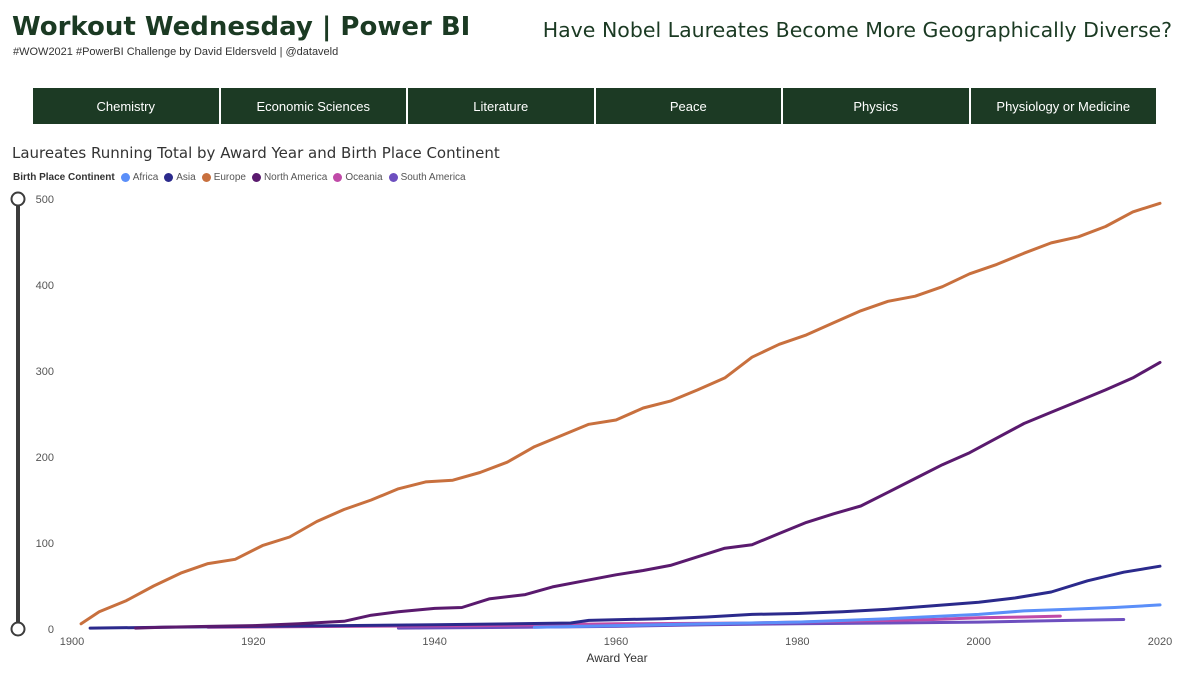  I want to click on y-axis: 0 100 200 300 400 500, so click(45, 415).